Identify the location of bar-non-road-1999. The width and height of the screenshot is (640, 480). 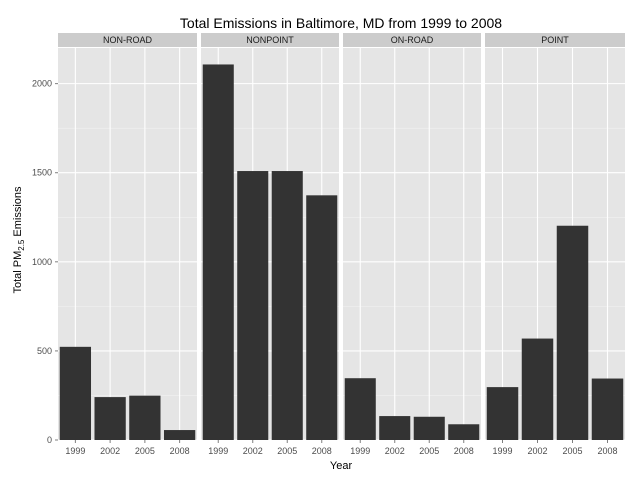
(75, 393).